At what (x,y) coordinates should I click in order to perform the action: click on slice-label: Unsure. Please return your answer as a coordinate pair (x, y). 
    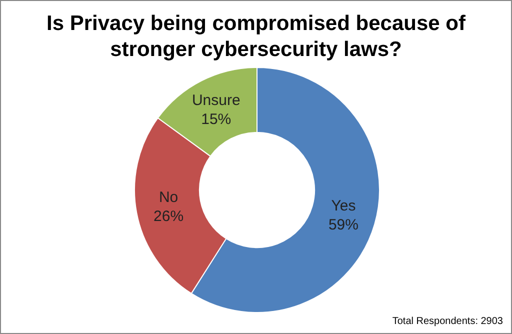
    Looking at the image, I should click on (216, 100).